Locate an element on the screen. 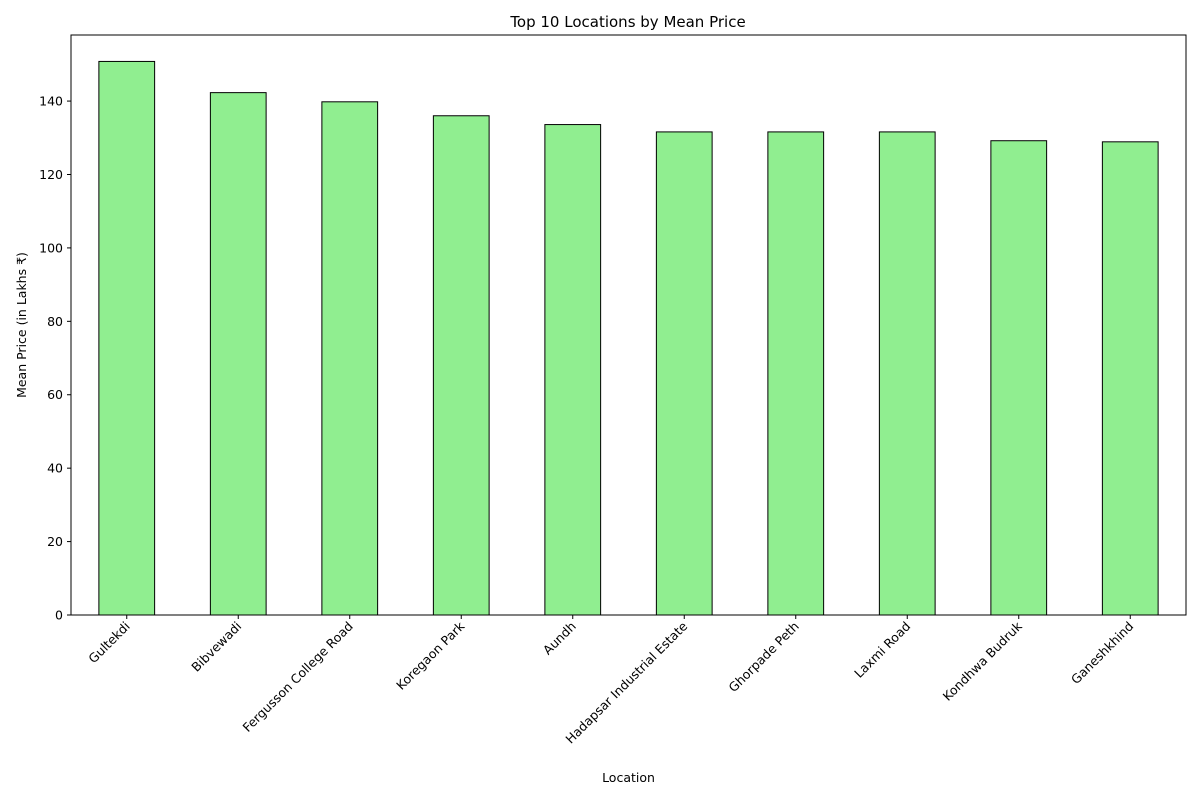  bar-fergusson-college-road is located at coordinates (350, 358).